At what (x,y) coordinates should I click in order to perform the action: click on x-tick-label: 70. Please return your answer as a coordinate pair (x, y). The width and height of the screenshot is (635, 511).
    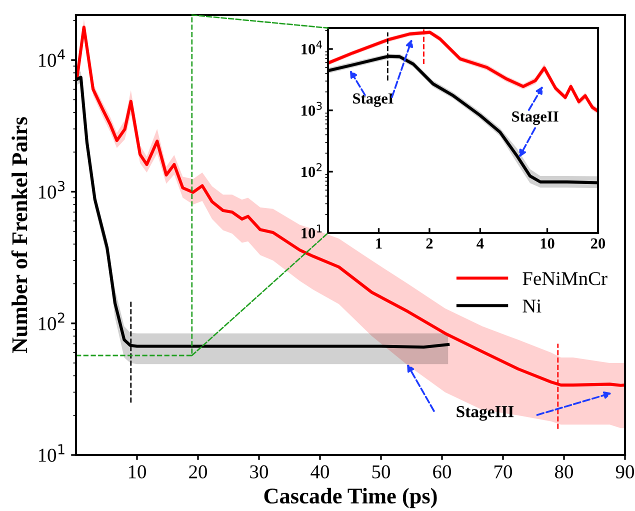
    Looking at the image, I should click on (503, 471).